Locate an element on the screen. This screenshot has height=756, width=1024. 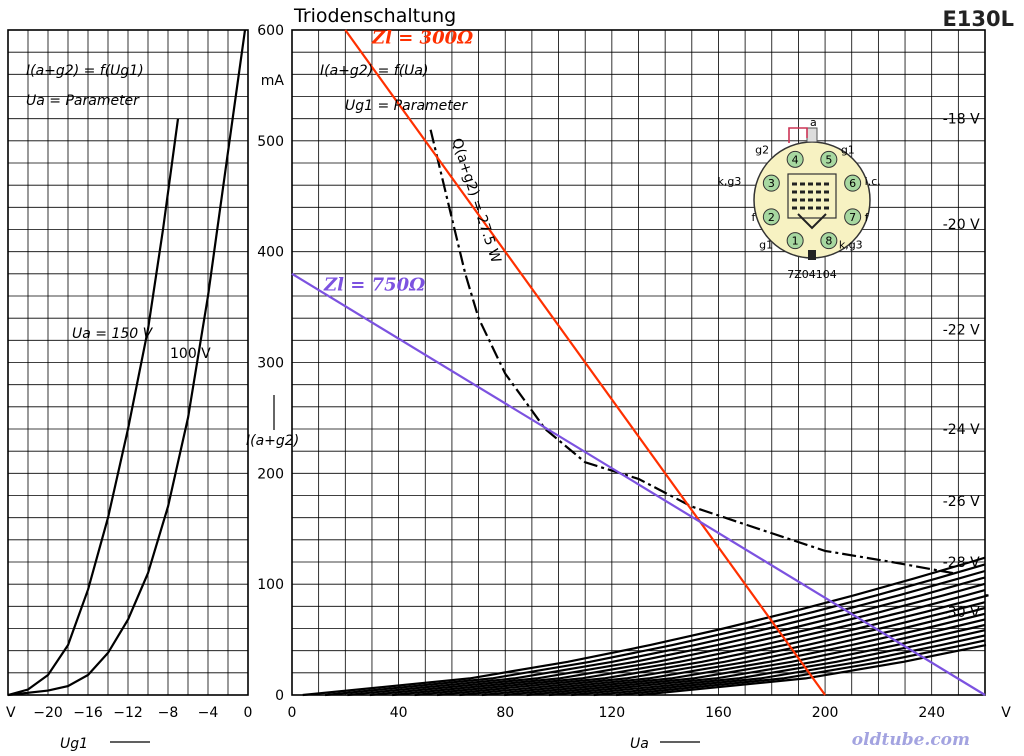
series-ua-150v is located at coordinates (93, 407).